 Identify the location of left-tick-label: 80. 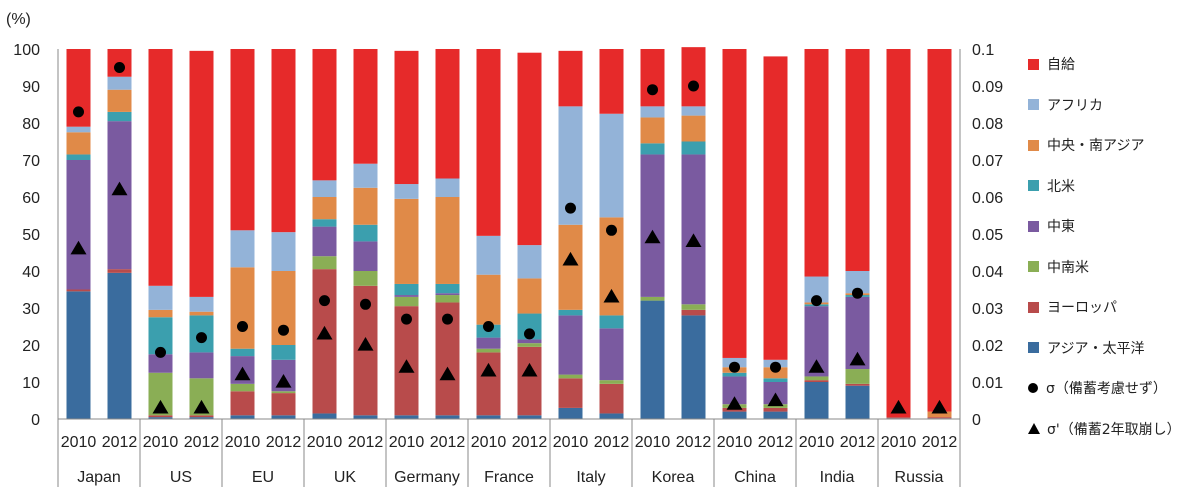
(31, 124).